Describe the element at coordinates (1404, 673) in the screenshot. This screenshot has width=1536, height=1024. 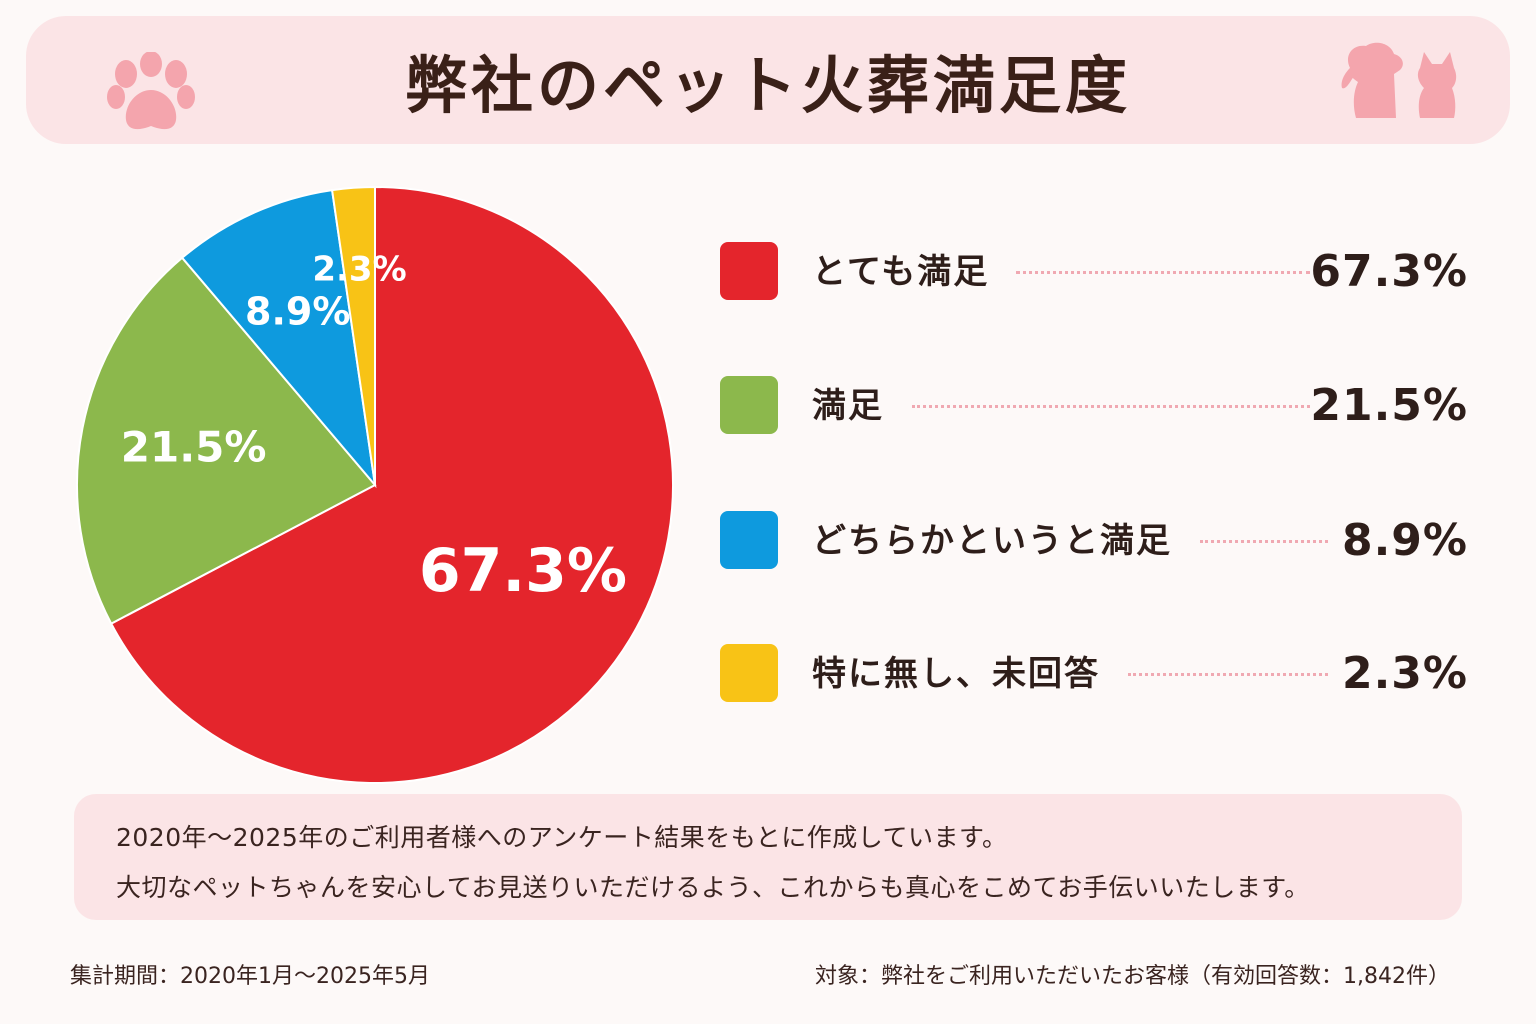
I see `legend-value: 2.3%` at that location.